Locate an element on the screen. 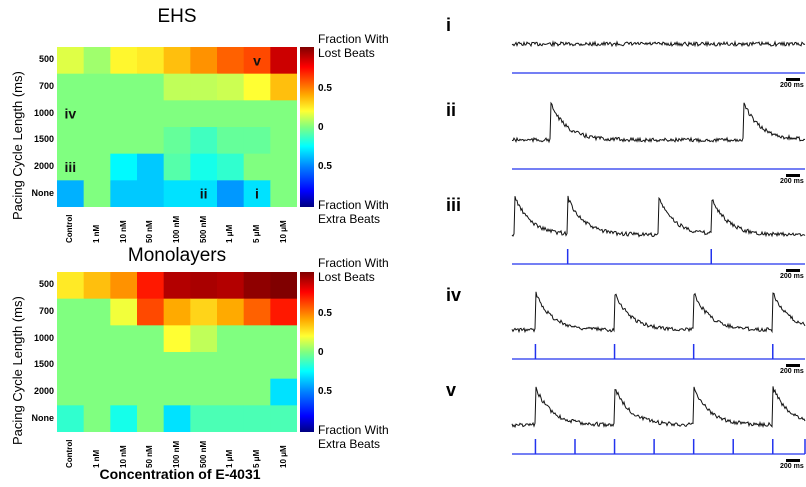  row-tick-0-5: None is located at coordinates (43, 192).